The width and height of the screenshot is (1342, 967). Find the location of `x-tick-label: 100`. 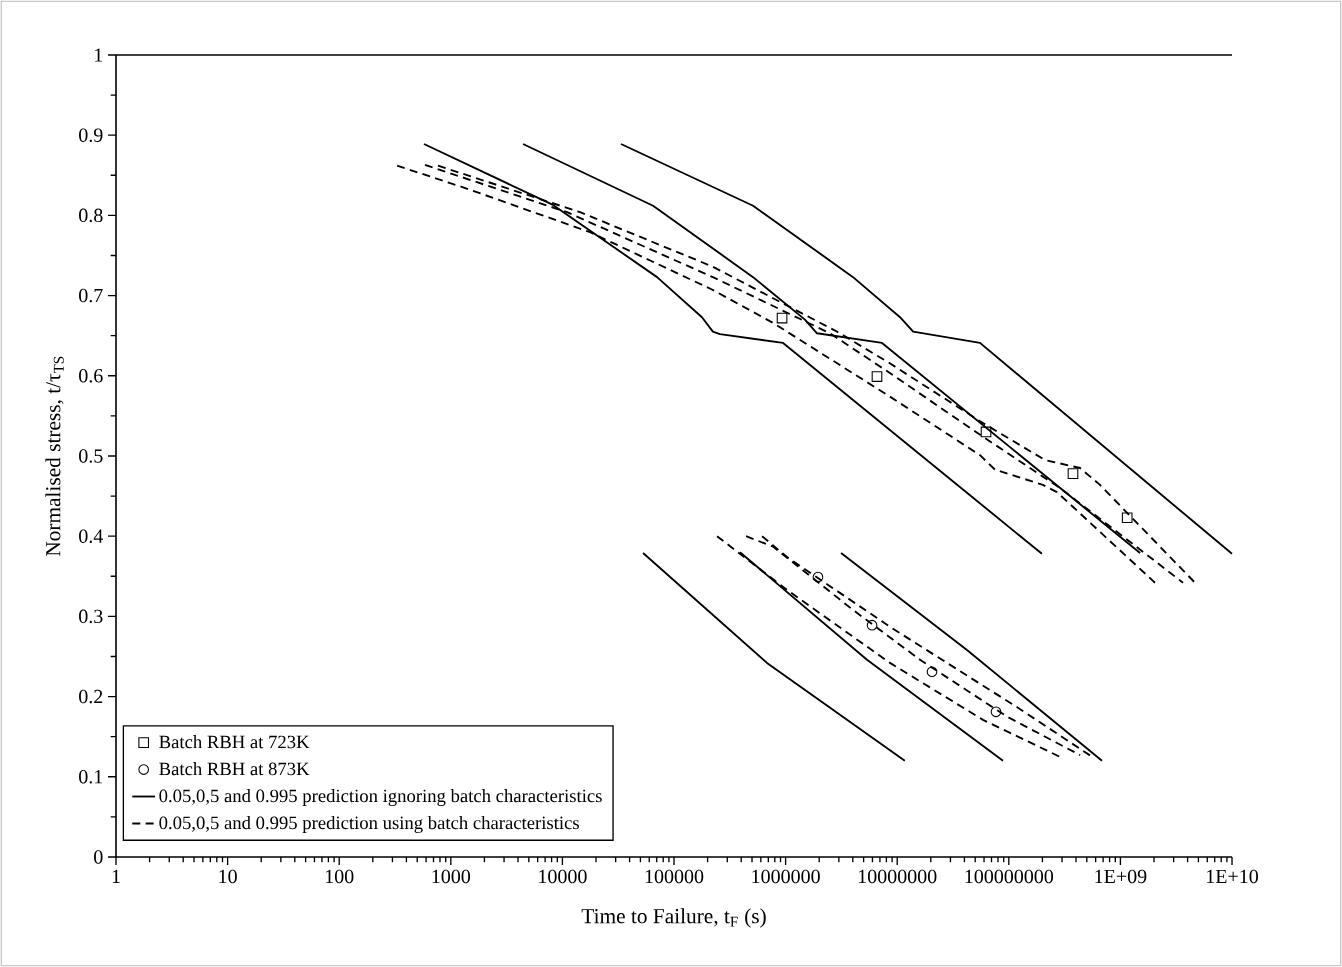

x-tick-label: 100 is located at coordinates (339, 876).